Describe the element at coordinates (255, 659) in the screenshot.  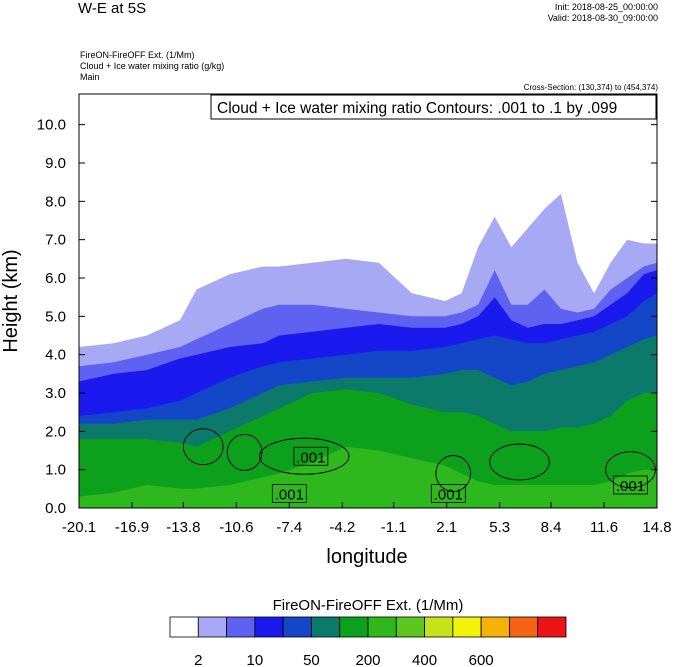
I see `colorbar-tick-label: 10` at that location.